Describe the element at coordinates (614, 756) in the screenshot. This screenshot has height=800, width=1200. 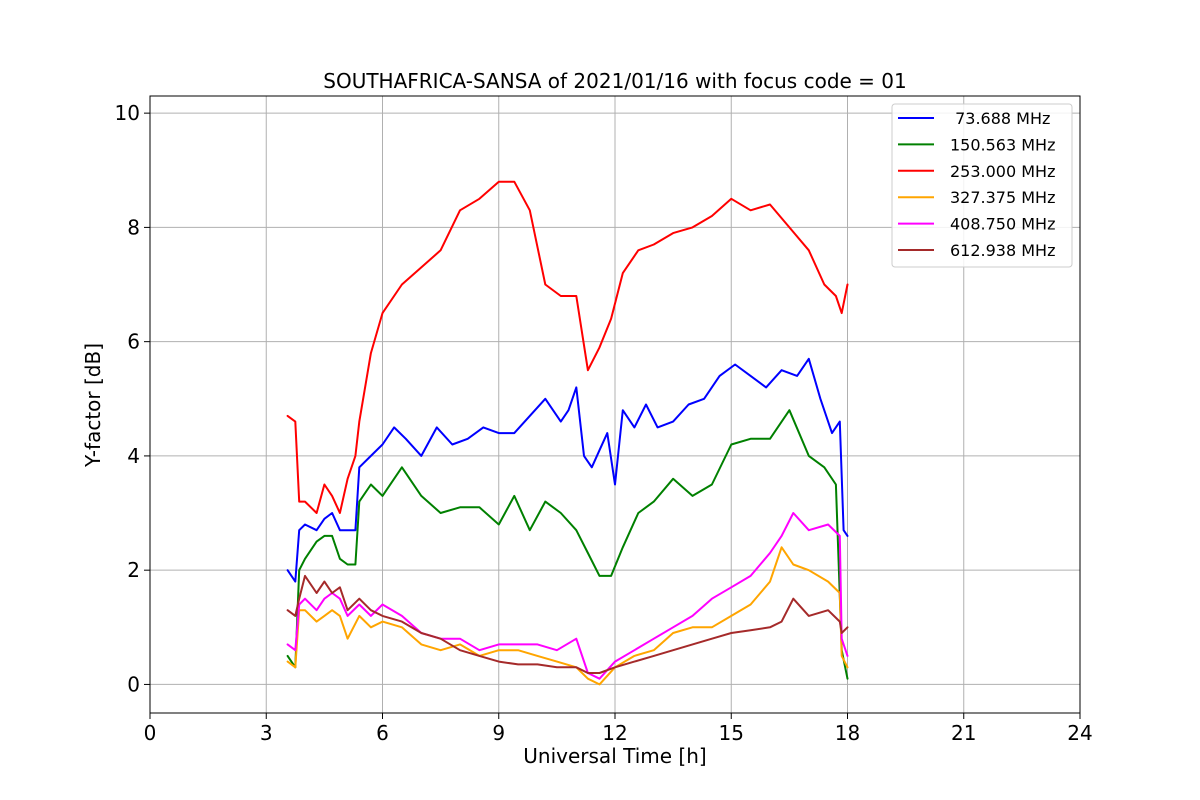
I see `x-axis-label: Universal Time [h]` at that location.